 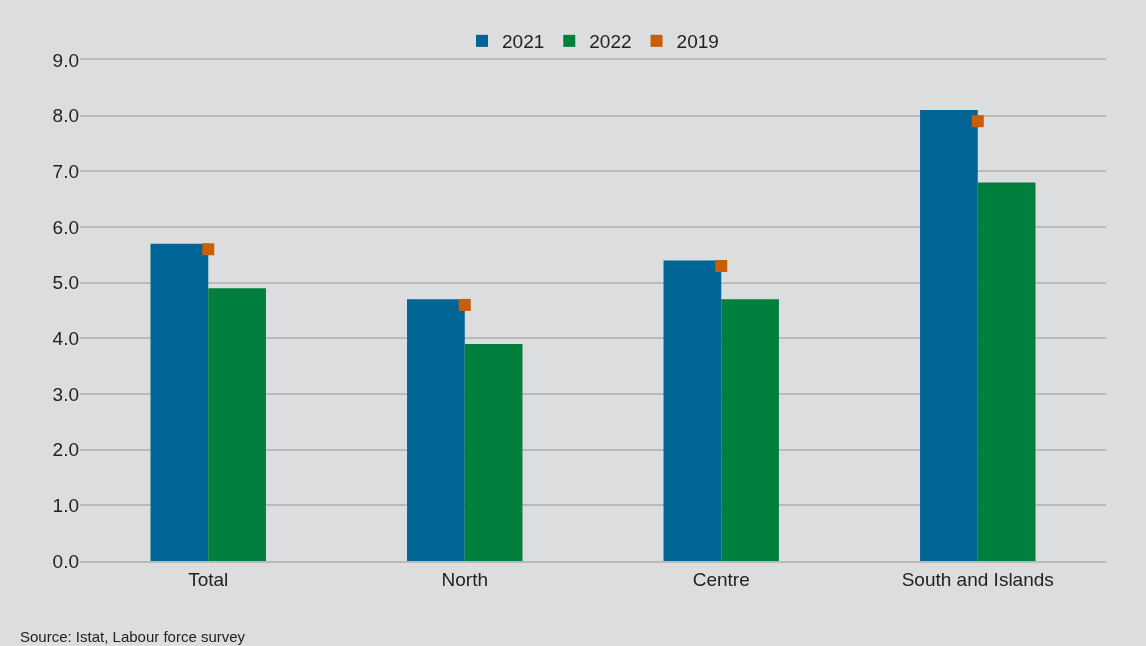 I want to click on x-tick-label: North, so click(x=464, y=579).